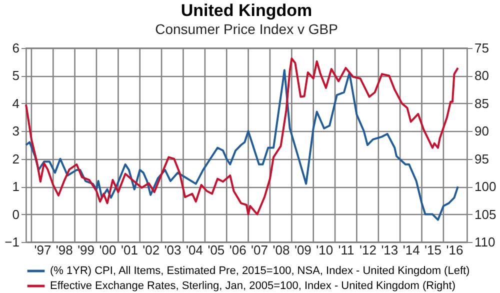 The width and height of the screenshot is (500, 293). What do you see at coordinates (325, 250) in the screenshot?
I see `x-tick-label: '10` at bounding box center [325, 250].